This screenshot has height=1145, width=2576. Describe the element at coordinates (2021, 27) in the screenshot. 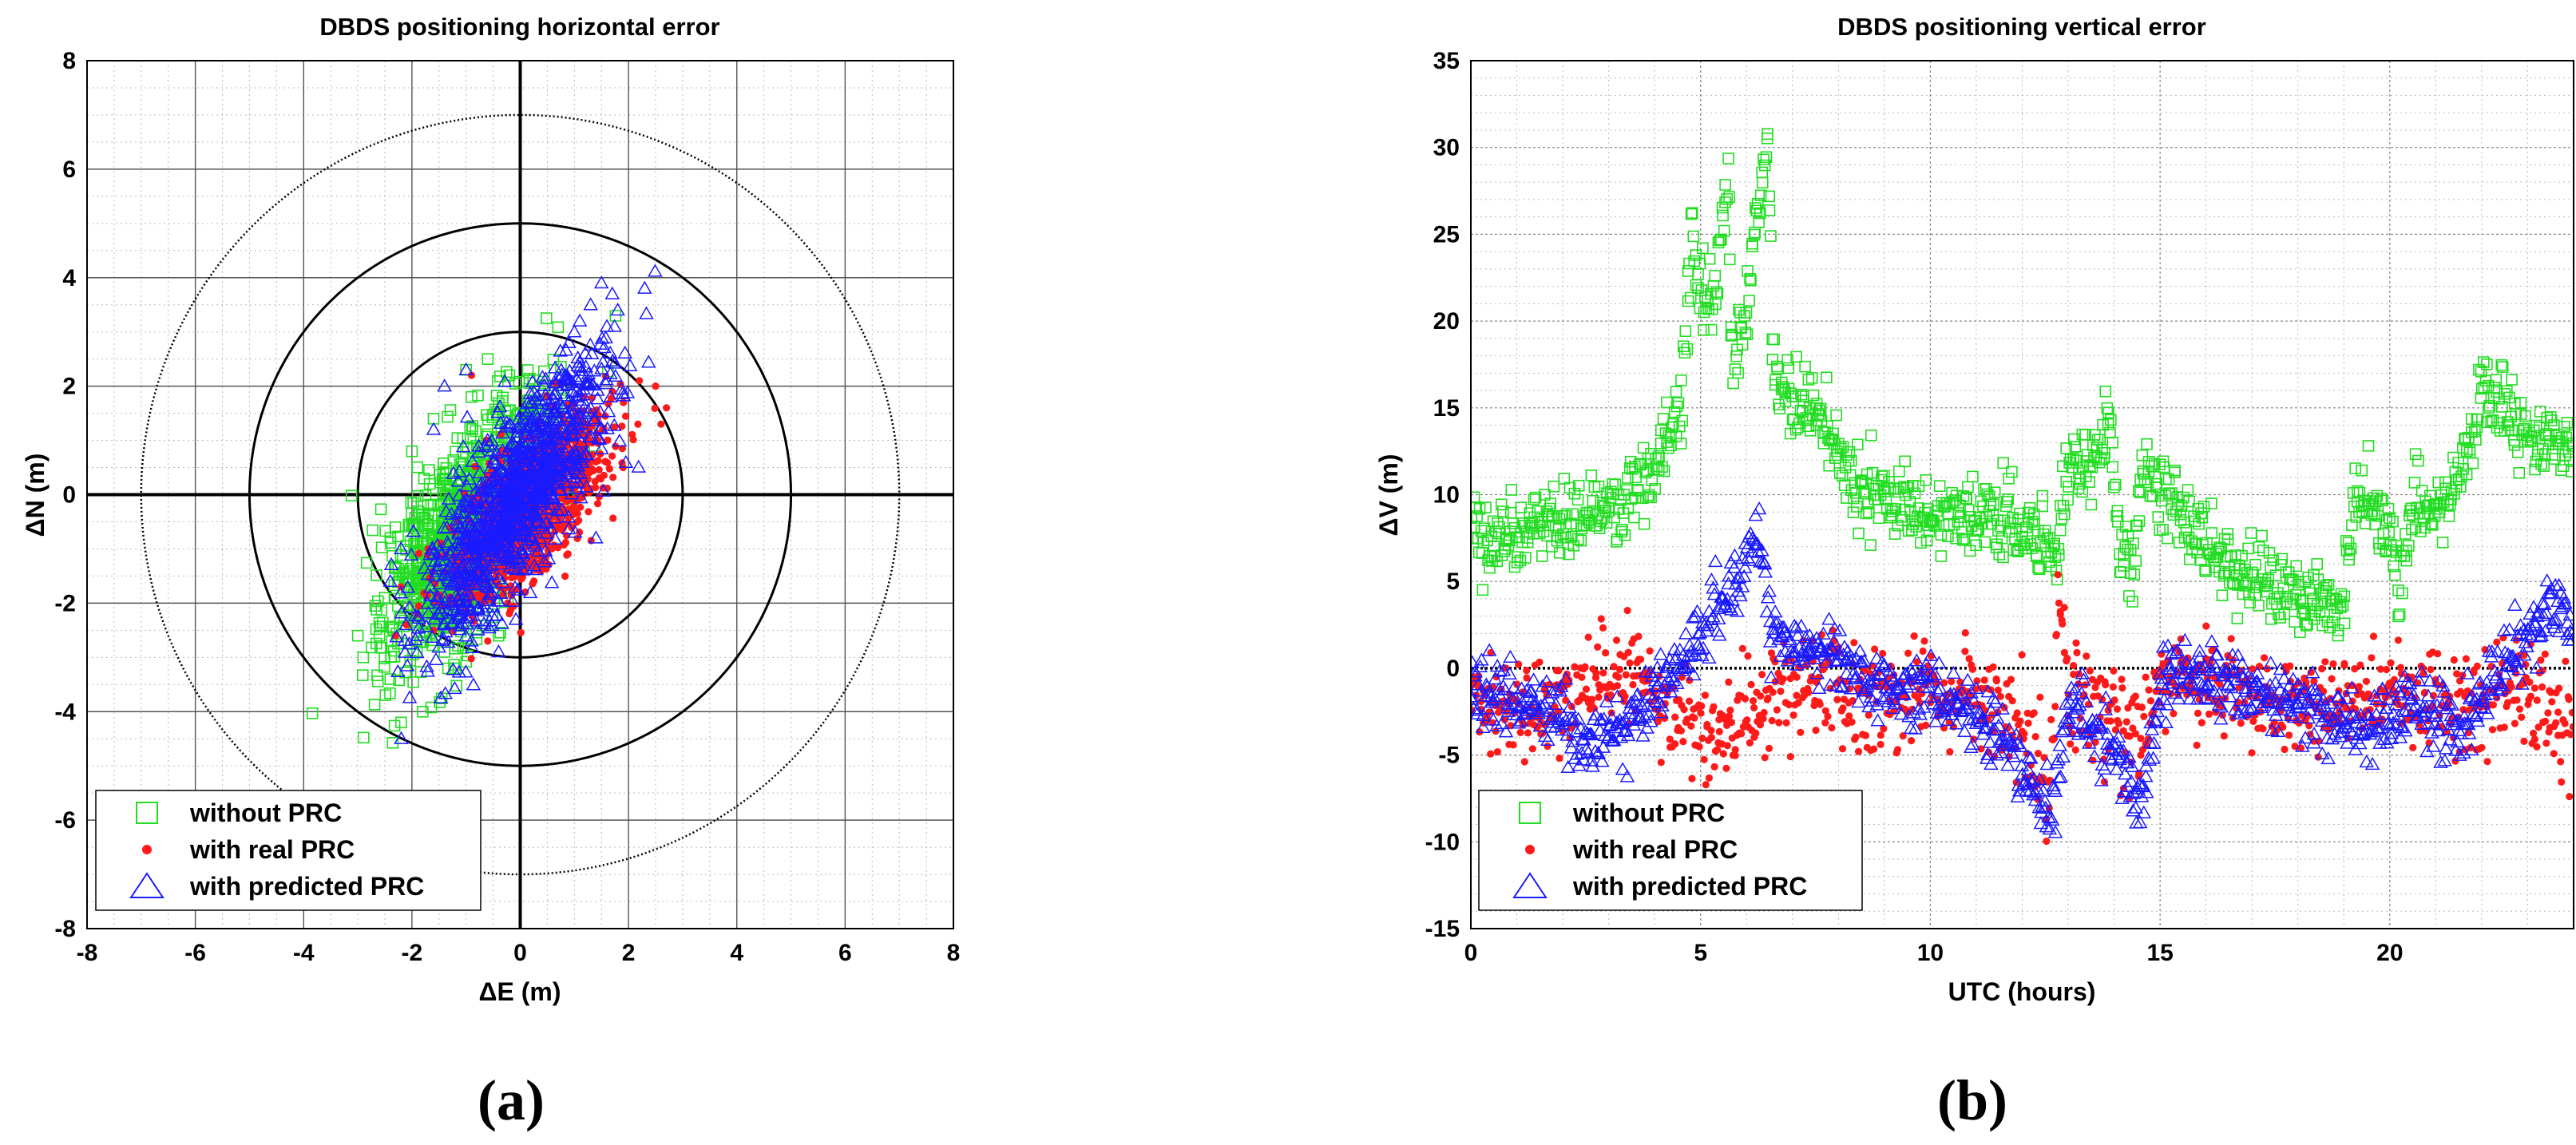

I see `chart-title-vertical: DBDS positioning vertical error` at that location.